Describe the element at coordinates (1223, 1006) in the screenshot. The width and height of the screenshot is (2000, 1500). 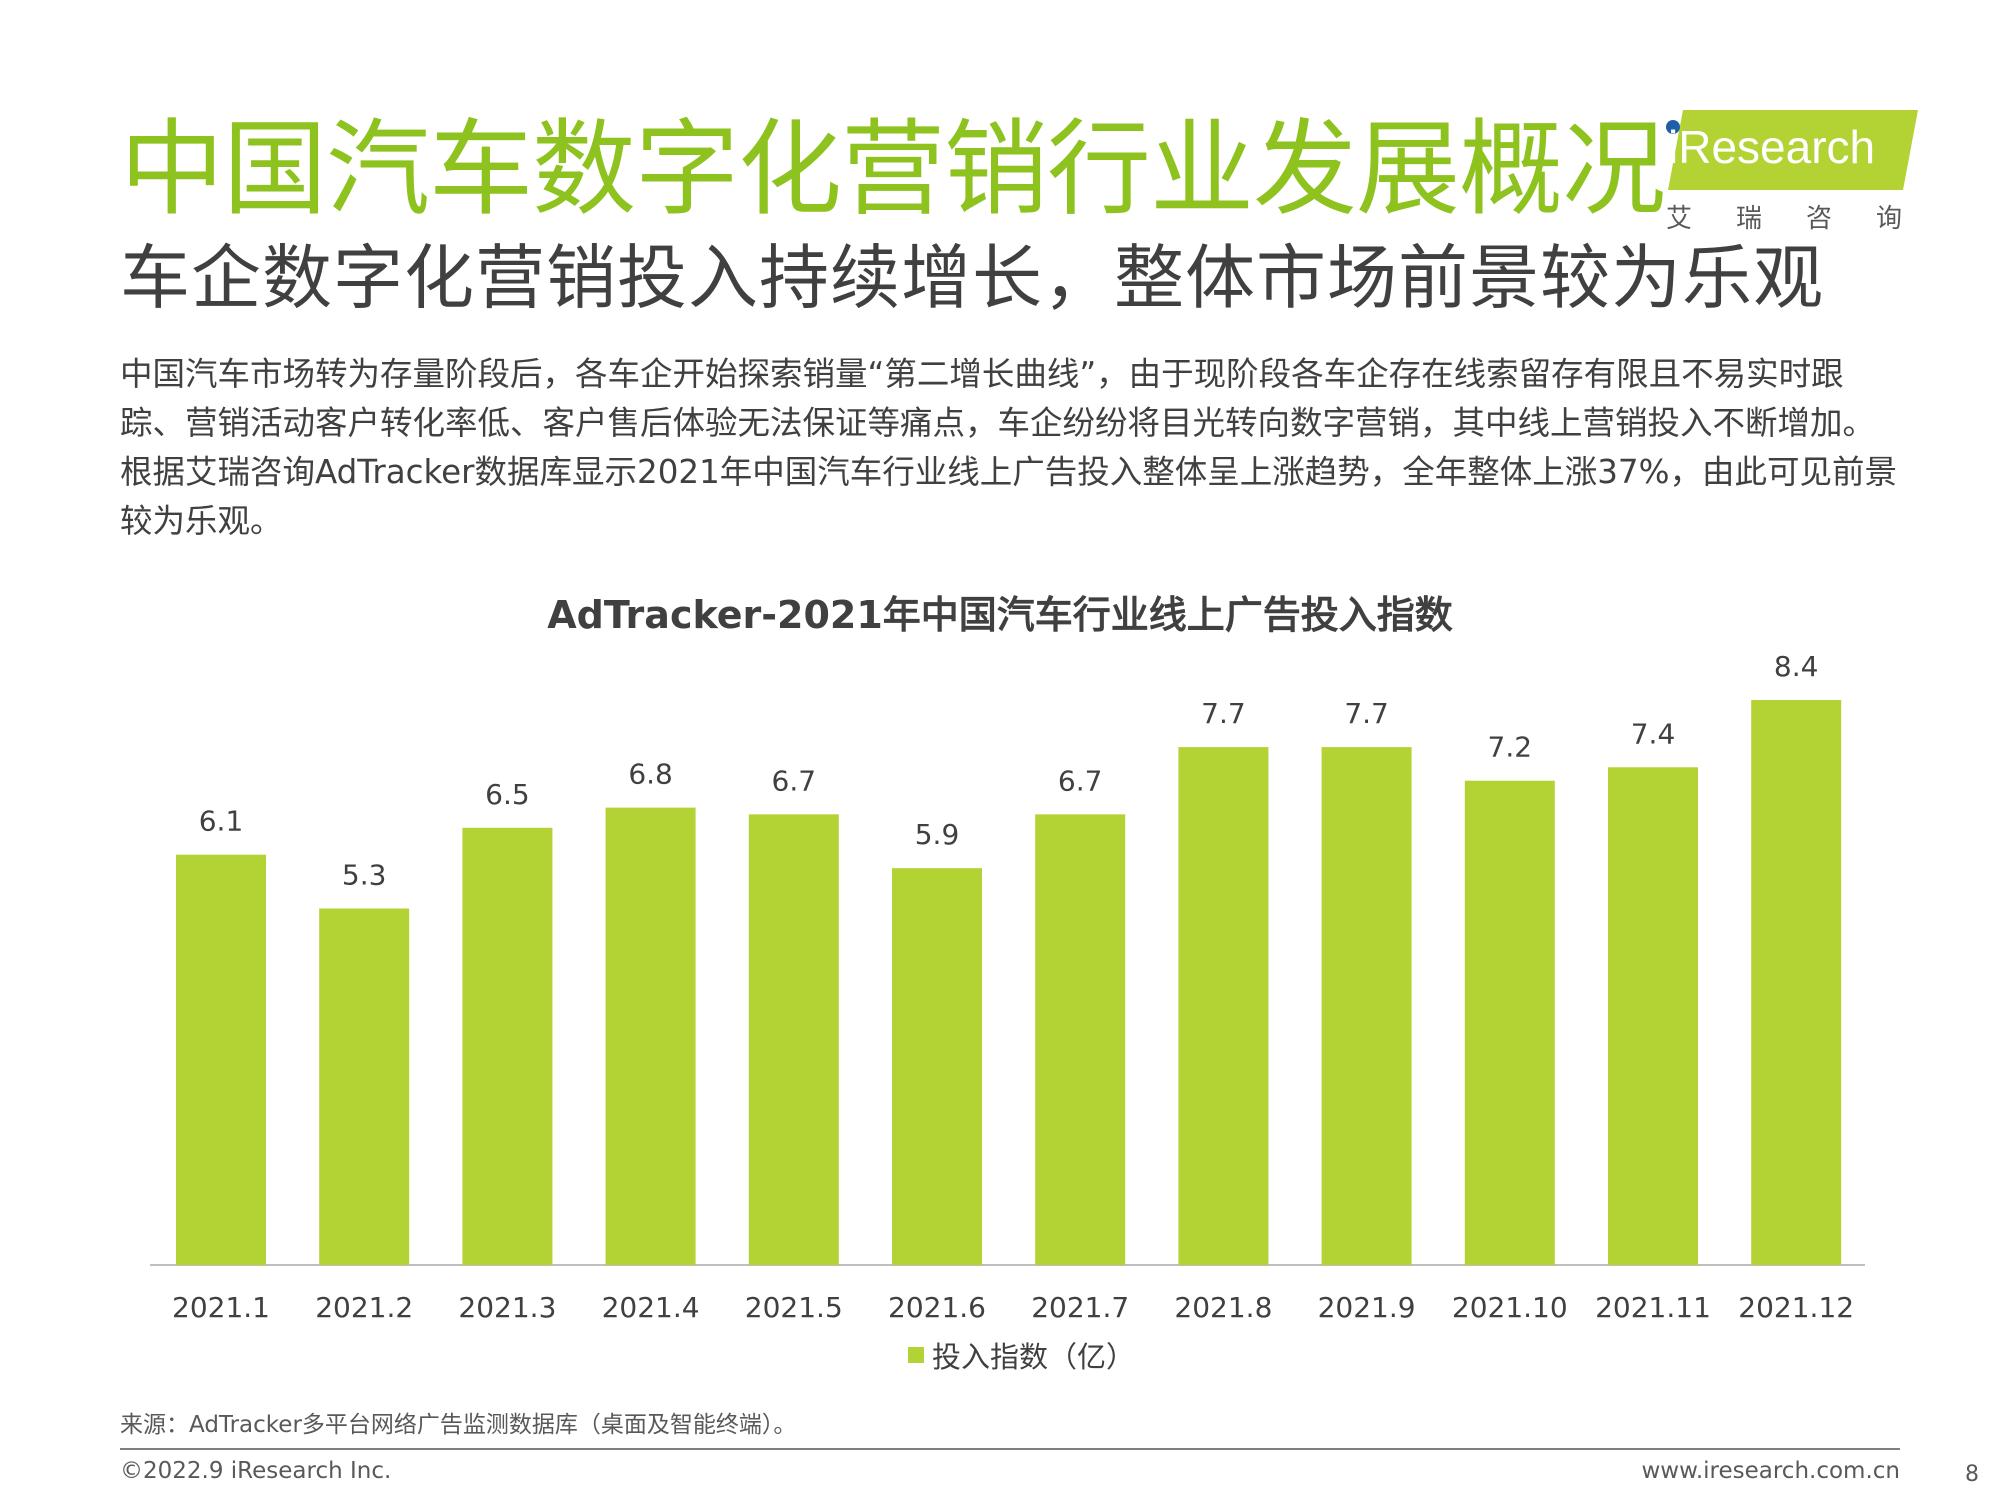
I see `bar-2021.8` at that location.